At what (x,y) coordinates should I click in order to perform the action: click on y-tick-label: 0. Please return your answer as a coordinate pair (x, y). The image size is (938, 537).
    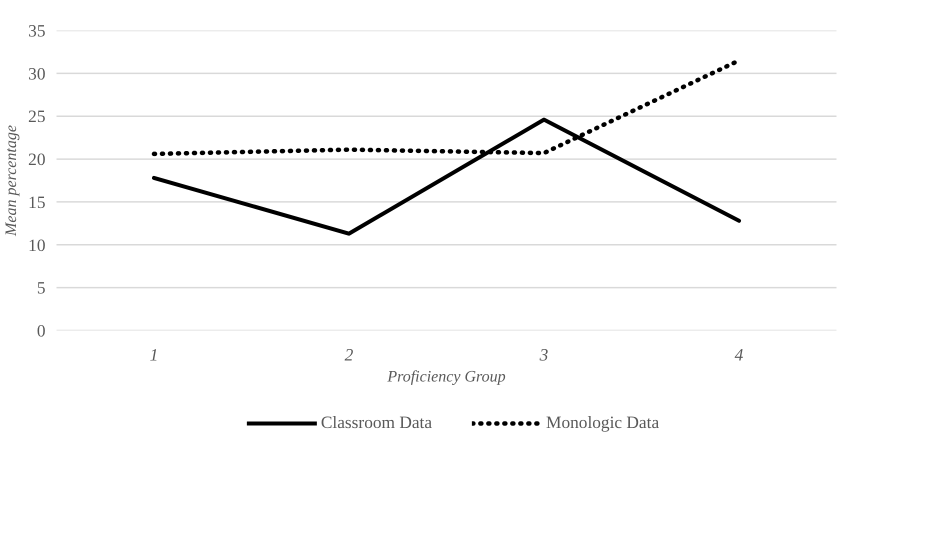
    Looking at the image, I should click on (41, 331).